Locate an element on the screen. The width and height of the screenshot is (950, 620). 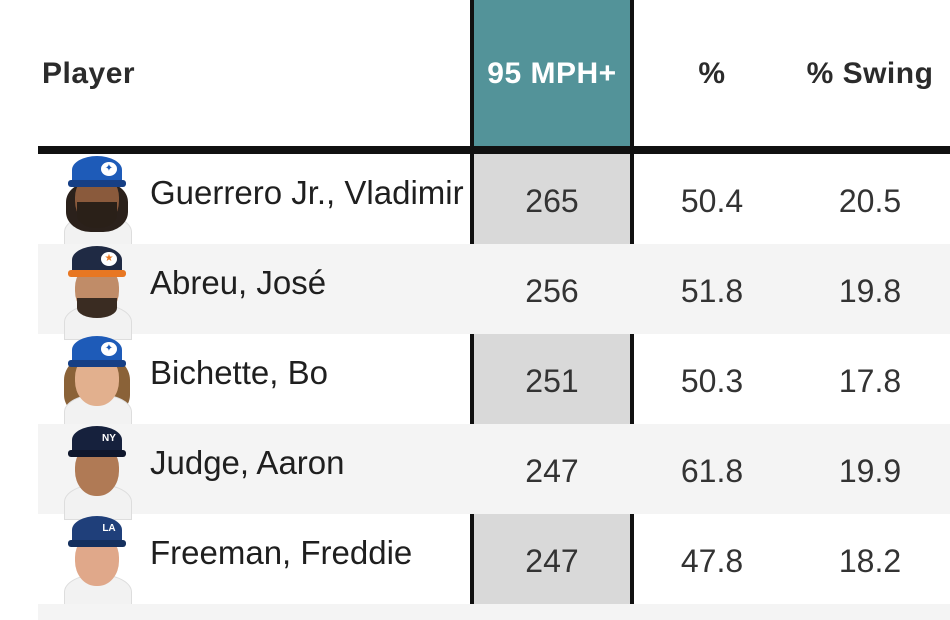
header-divider is located at coordinates (494, 150).